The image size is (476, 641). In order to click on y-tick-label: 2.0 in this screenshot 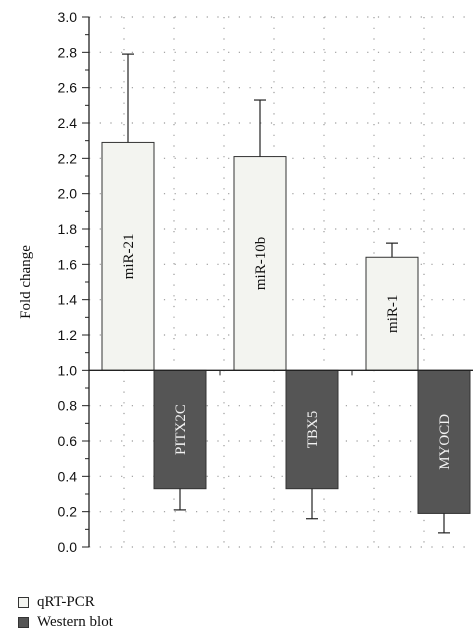, I will do `click(68, 194)`.